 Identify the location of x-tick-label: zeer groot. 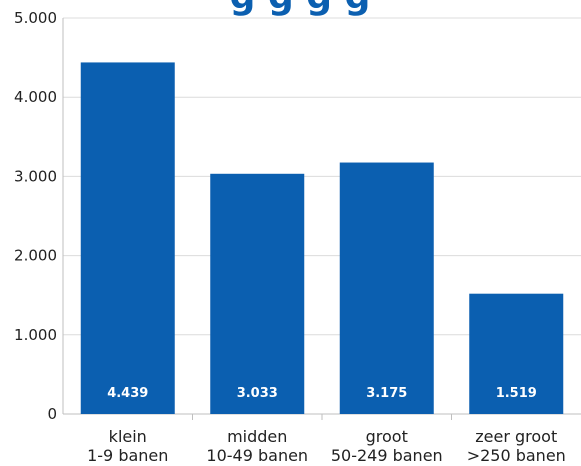
(516, 436).